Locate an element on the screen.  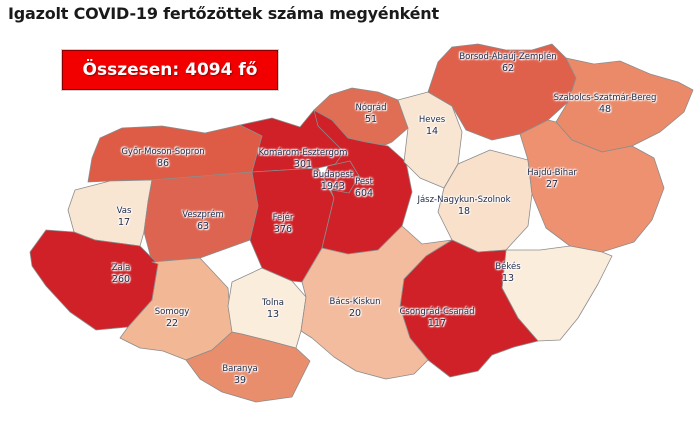
county-region-baranya is located at coordinates (248, 367).